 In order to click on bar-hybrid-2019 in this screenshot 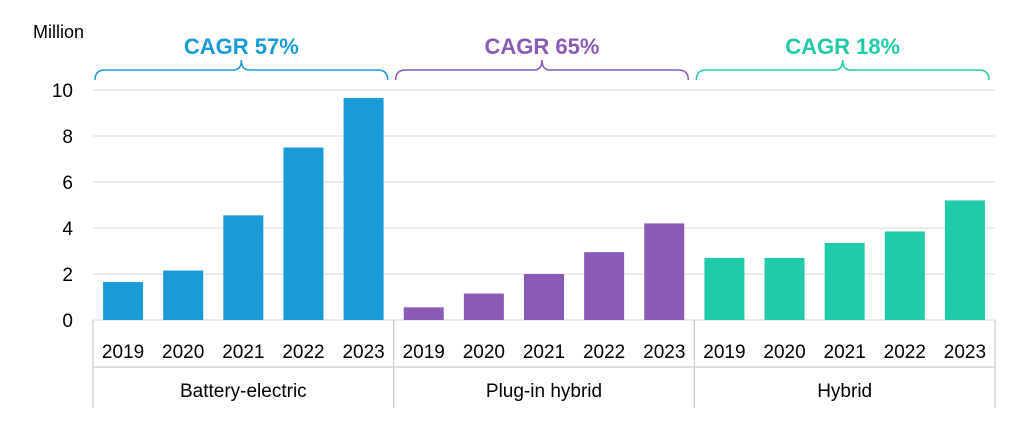, I will do `click(724, 288)`.